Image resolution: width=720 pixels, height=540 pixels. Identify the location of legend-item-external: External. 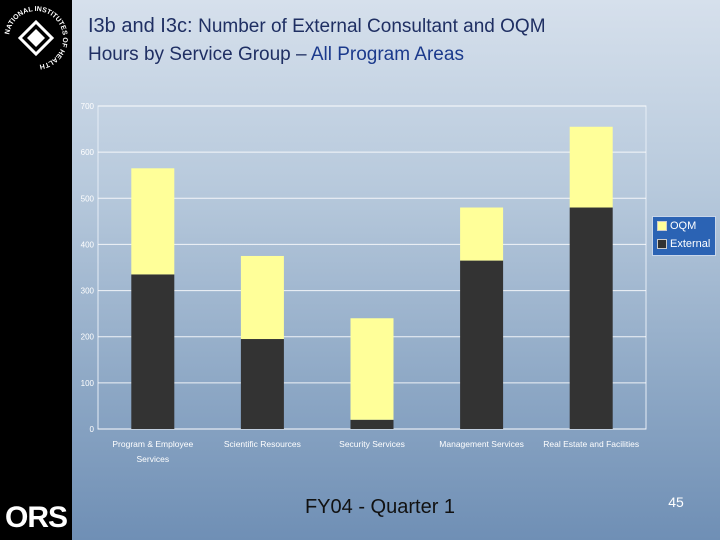
(684, 244).